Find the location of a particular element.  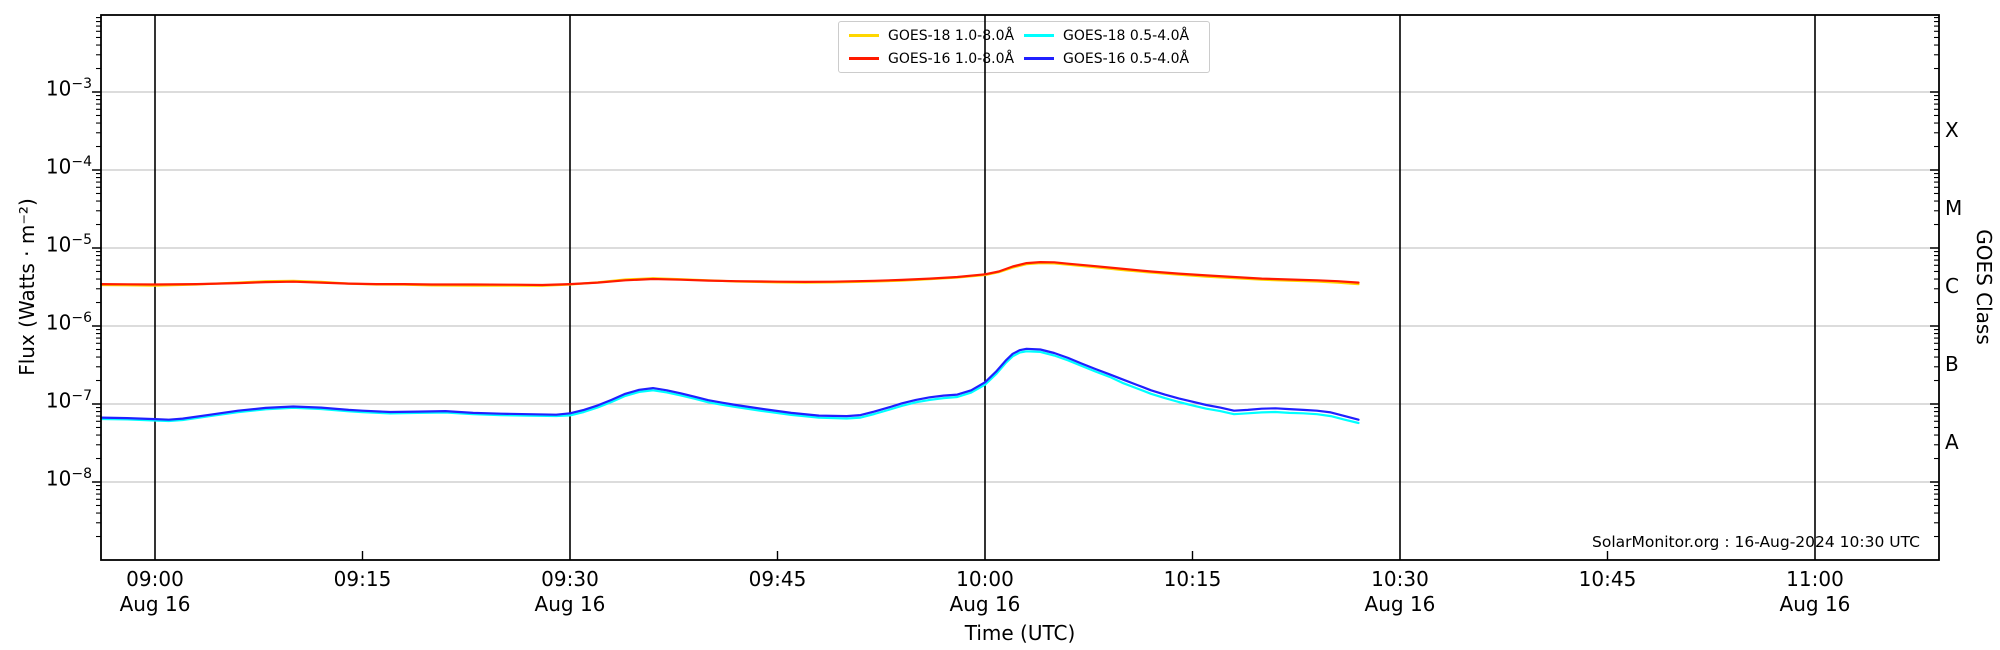

x-tick-label-major: 11:00 Aug 16 is located at coordinates (1815, 591).